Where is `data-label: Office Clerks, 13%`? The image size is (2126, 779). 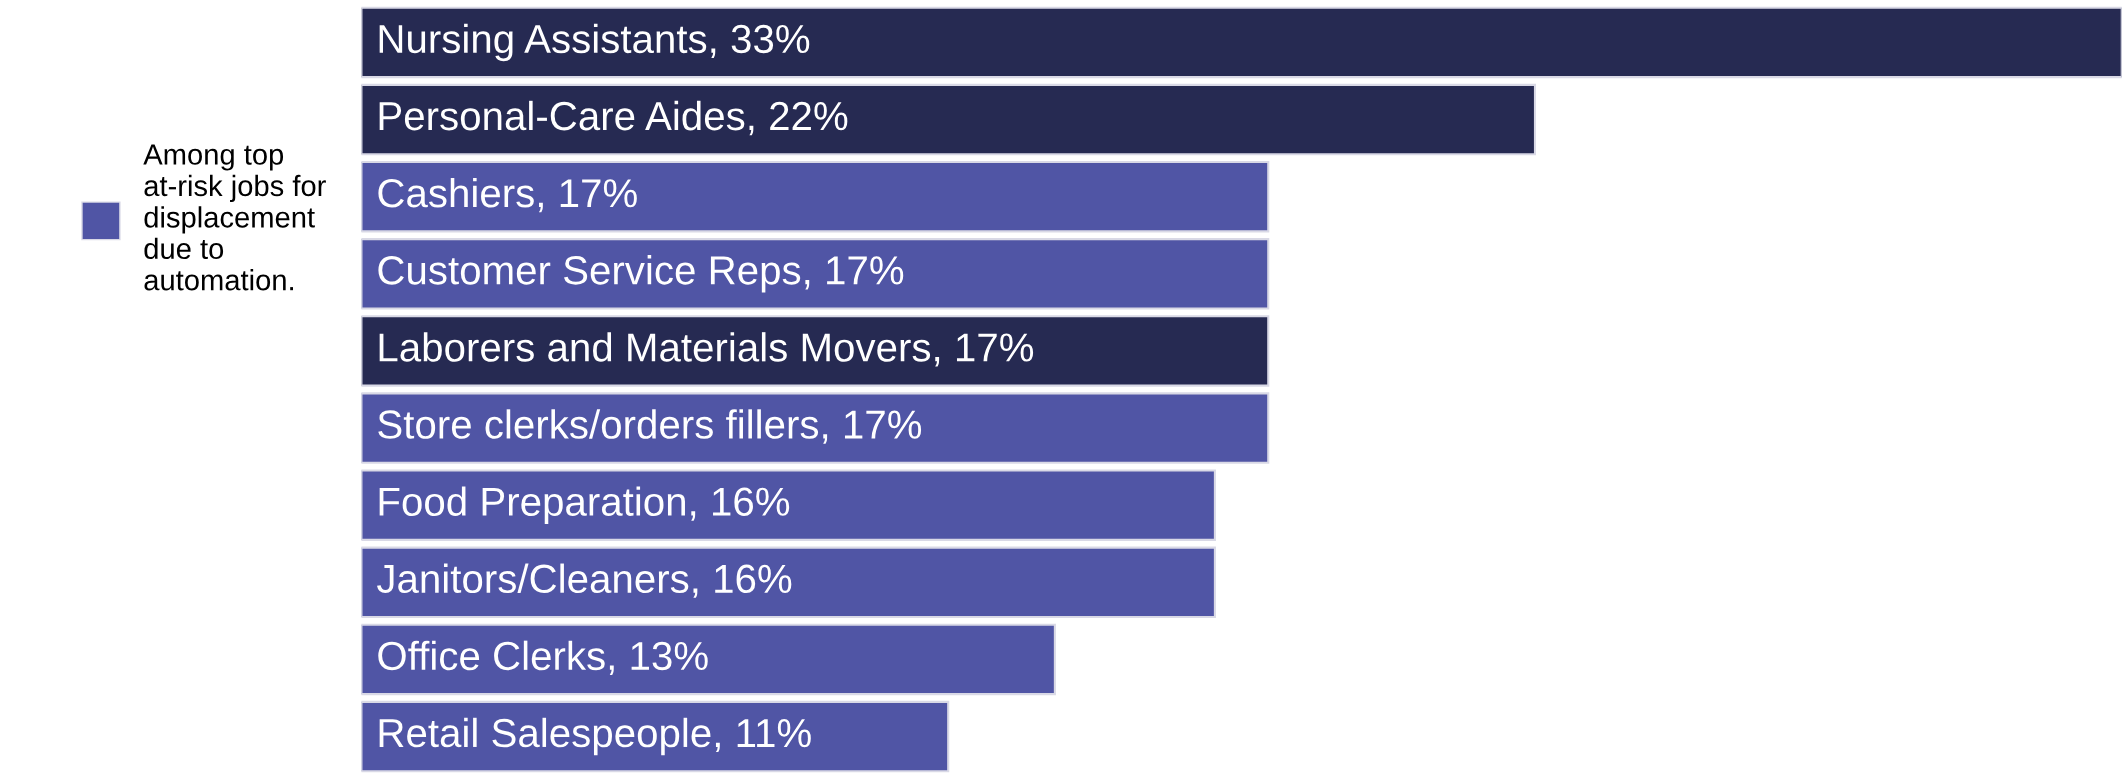
data-label: Office Clerks, 13% is located at coordinates (543, 657).